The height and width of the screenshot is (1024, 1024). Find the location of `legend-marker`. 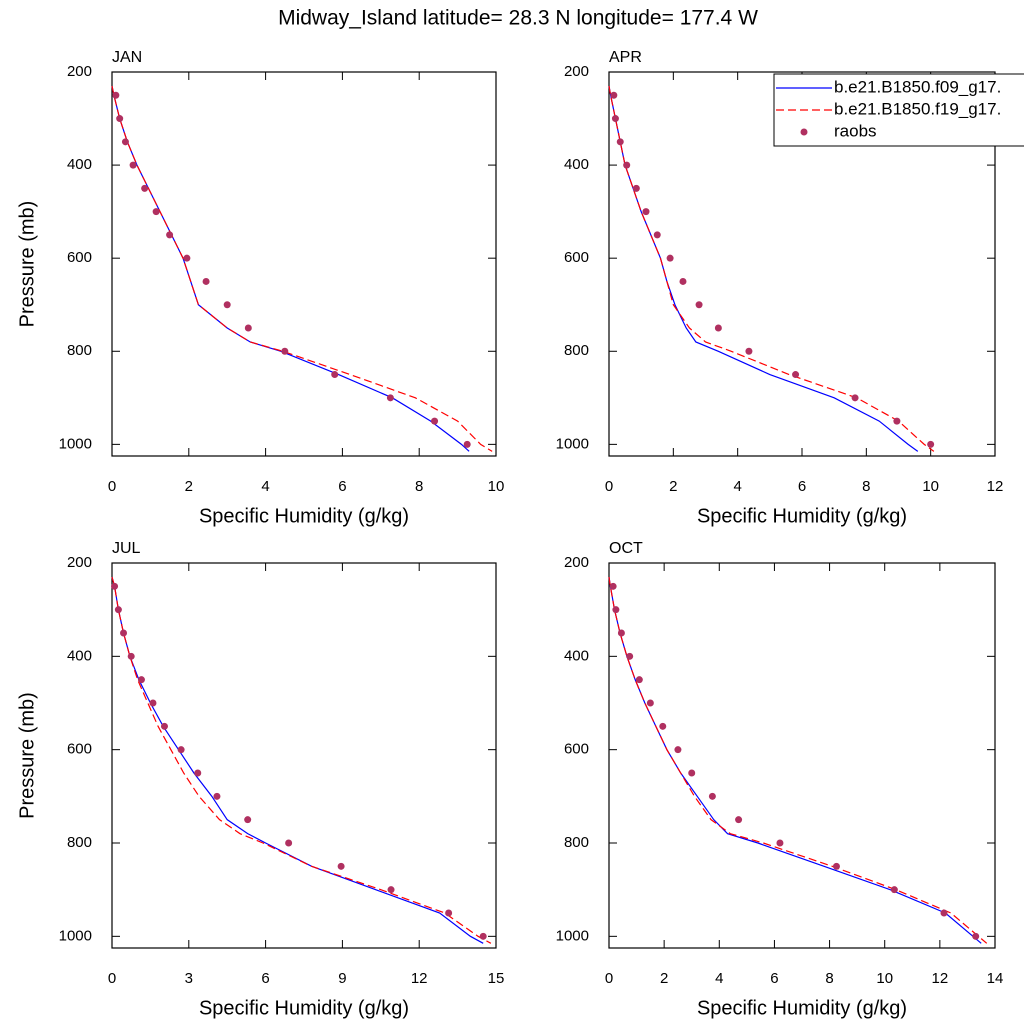

legend-marker is located at coordinates (804, 132).